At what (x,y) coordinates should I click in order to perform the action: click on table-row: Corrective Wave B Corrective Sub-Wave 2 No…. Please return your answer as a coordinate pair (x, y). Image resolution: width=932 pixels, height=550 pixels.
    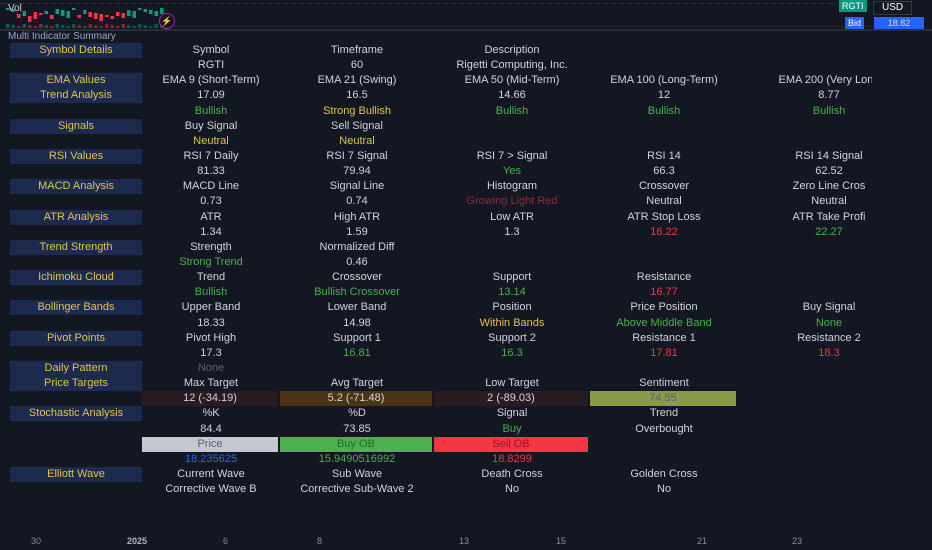
    Looking at the image, I should click on (436, 489).